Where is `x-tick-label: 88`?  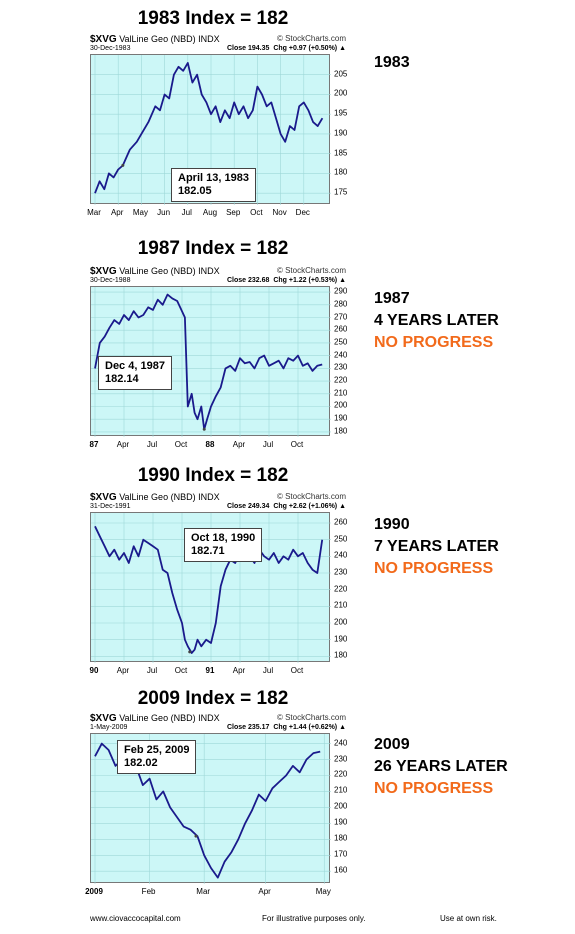 x-tick-label: 88 is located at coordinates (210, 444).